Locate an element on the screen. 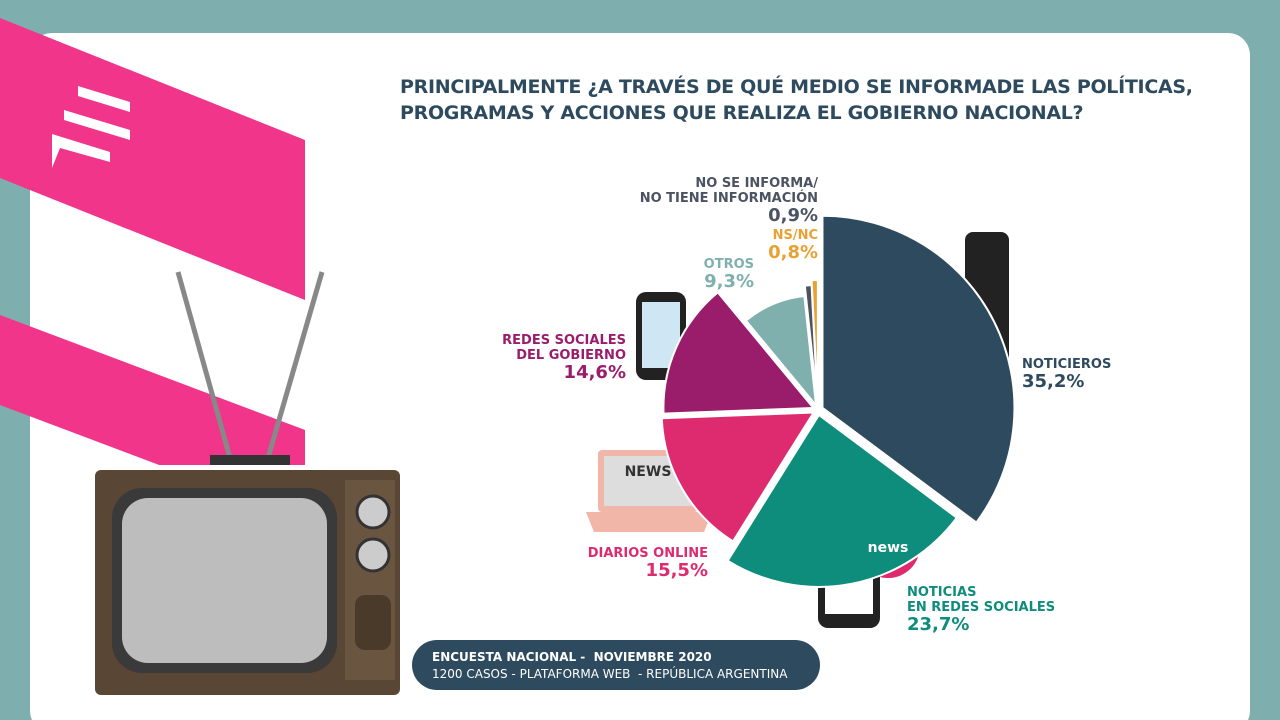  slice-label: NOTICIEROS 35,2% is located at coordinates (1066, 374).